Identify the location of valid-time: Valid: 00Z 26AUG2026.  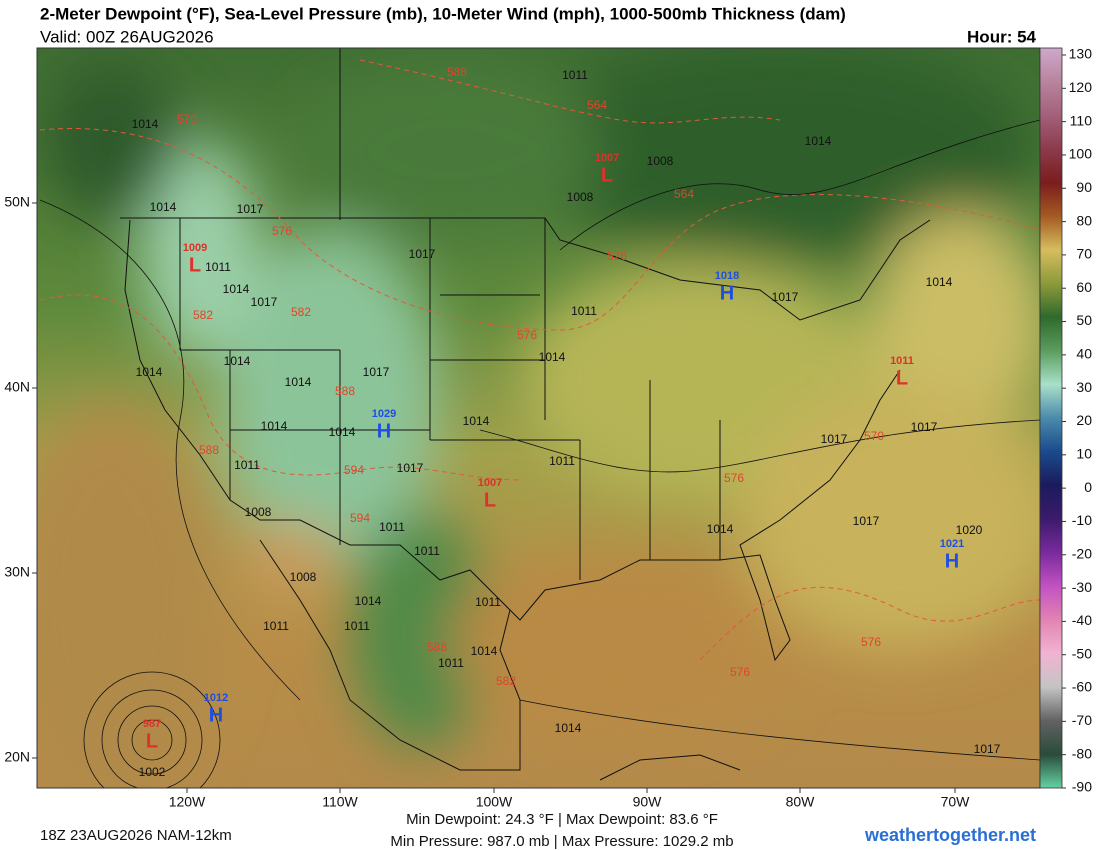
(127, 36).